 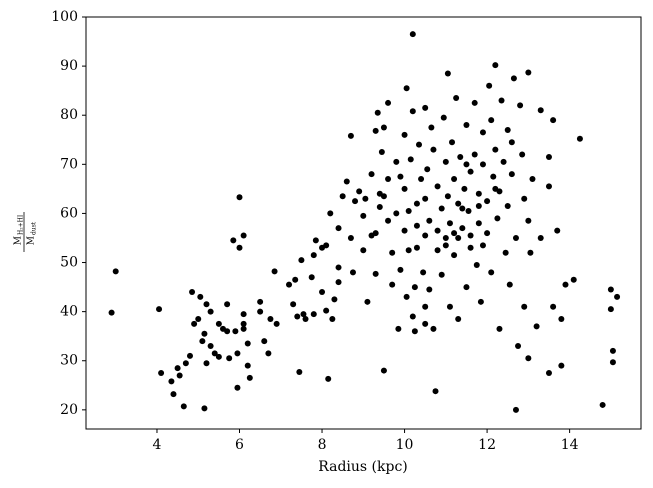 What do you see at coordinates (69, 312) in the screenshot?
I see `y-tick-label: 40` at bounding box center [69, 312].